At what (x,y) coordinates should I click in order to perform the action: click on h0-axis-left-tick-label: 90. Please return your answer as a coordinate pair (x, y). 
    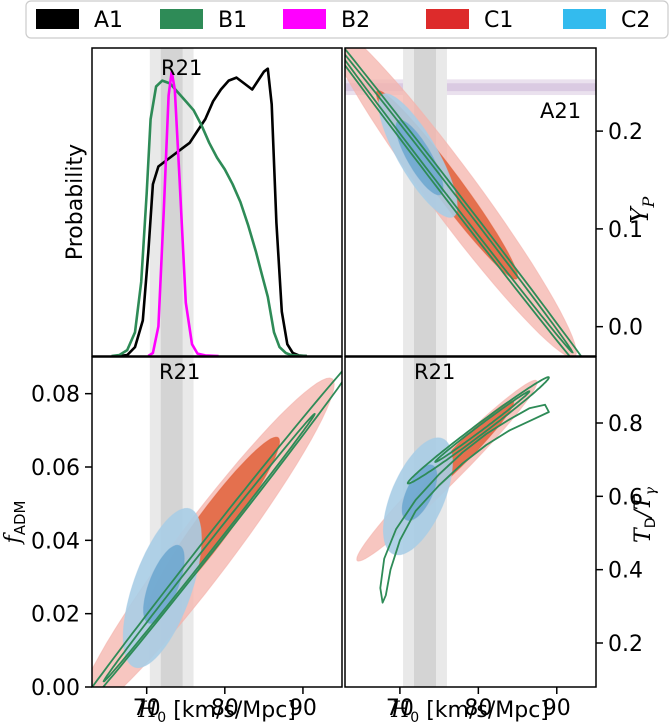
    Looking at the image, I should click on (303, 708).